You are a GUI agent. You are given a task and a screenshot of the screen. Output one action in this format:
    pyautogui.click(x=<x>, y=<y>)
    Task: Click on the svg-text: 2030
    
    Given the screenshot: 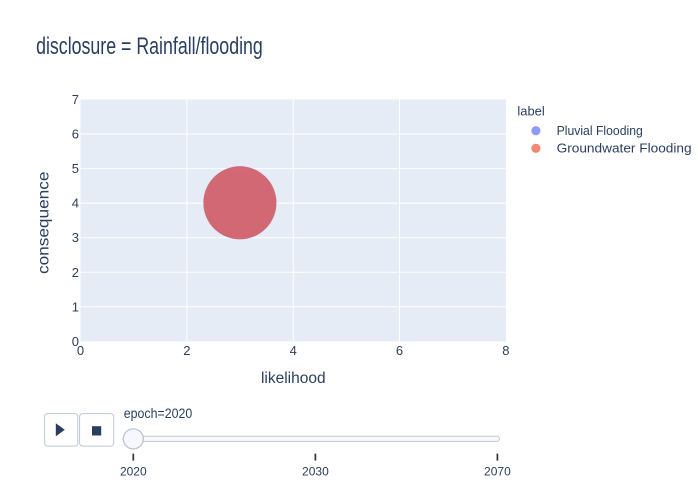 What is the action you would take?
    pyautogui.click(x=315, y=472)
    